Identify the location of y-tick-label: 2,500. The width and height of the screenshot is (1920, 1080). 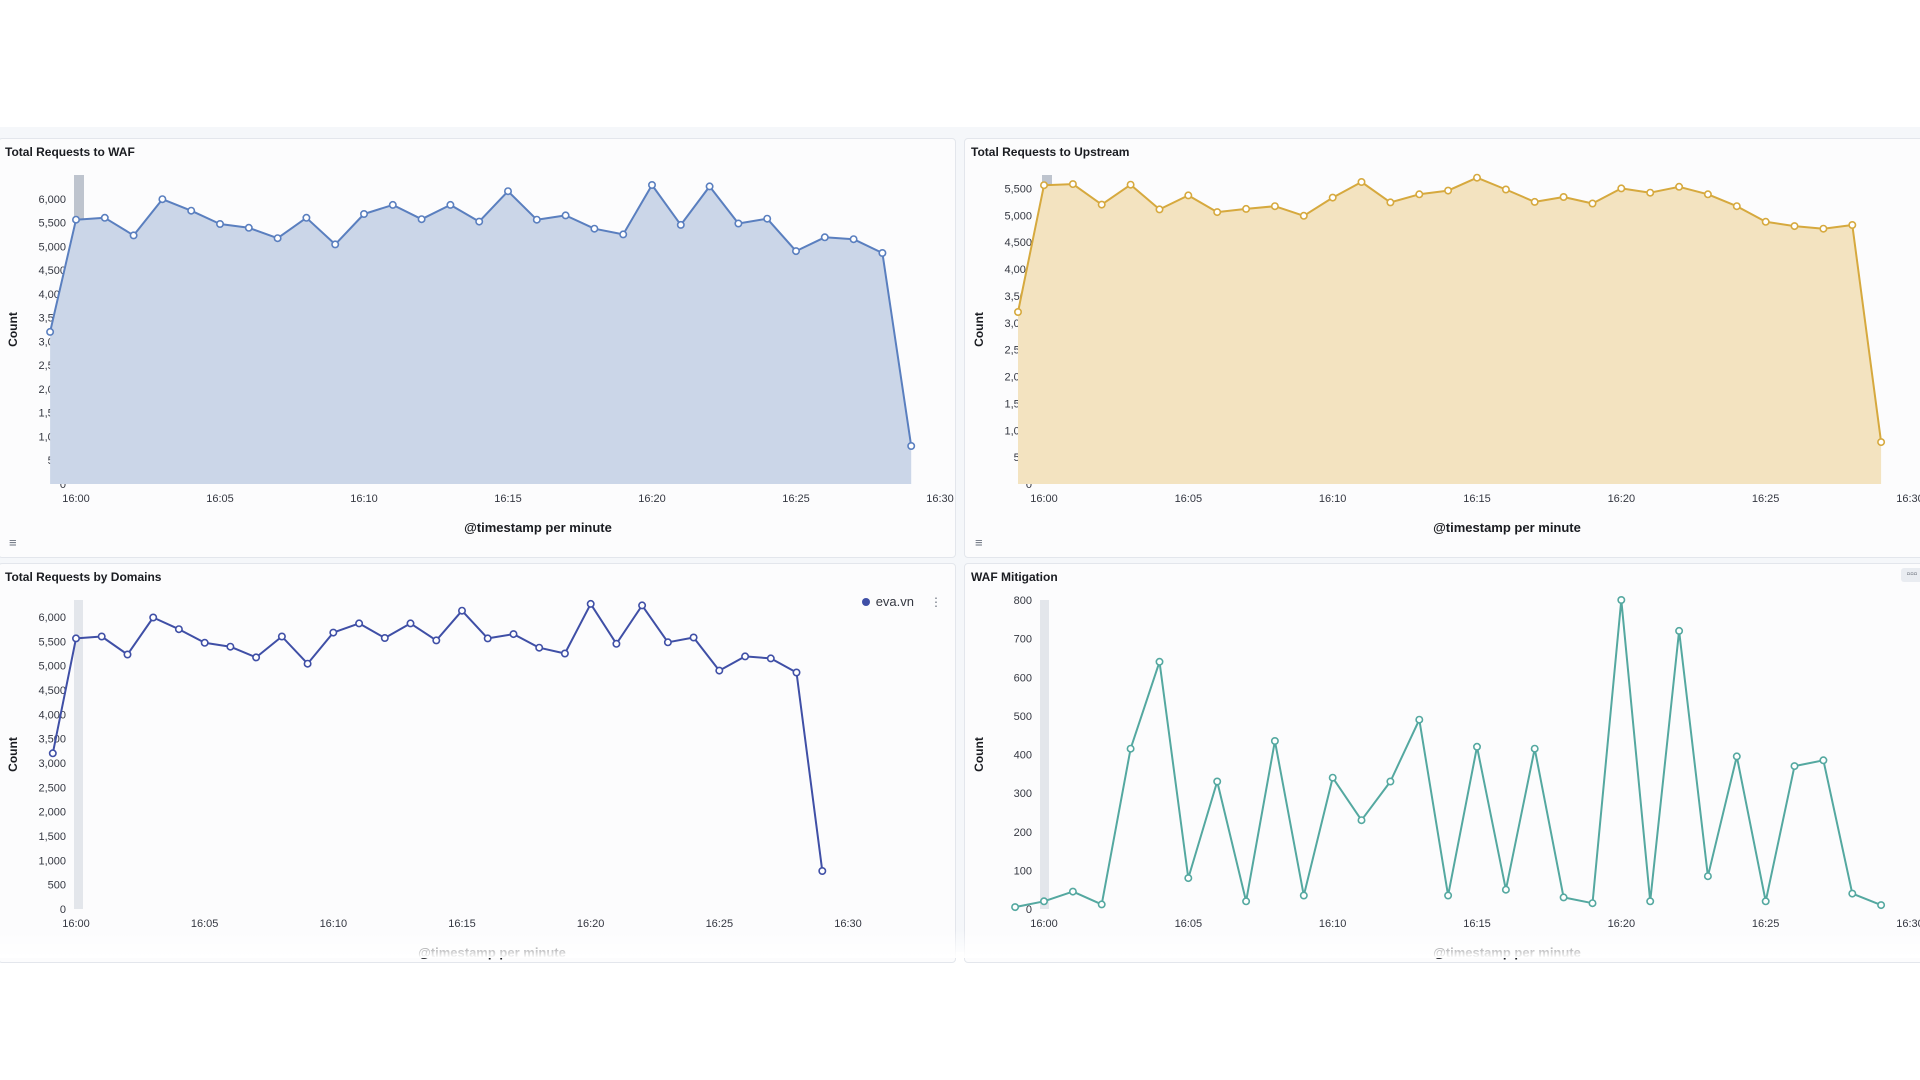
(52, 788).